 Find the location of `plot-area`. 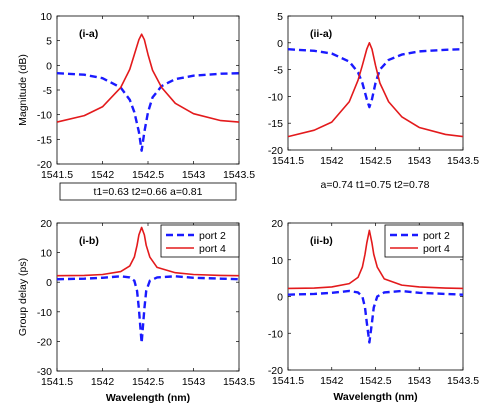

plot-area is located at coordinates (148, 90).